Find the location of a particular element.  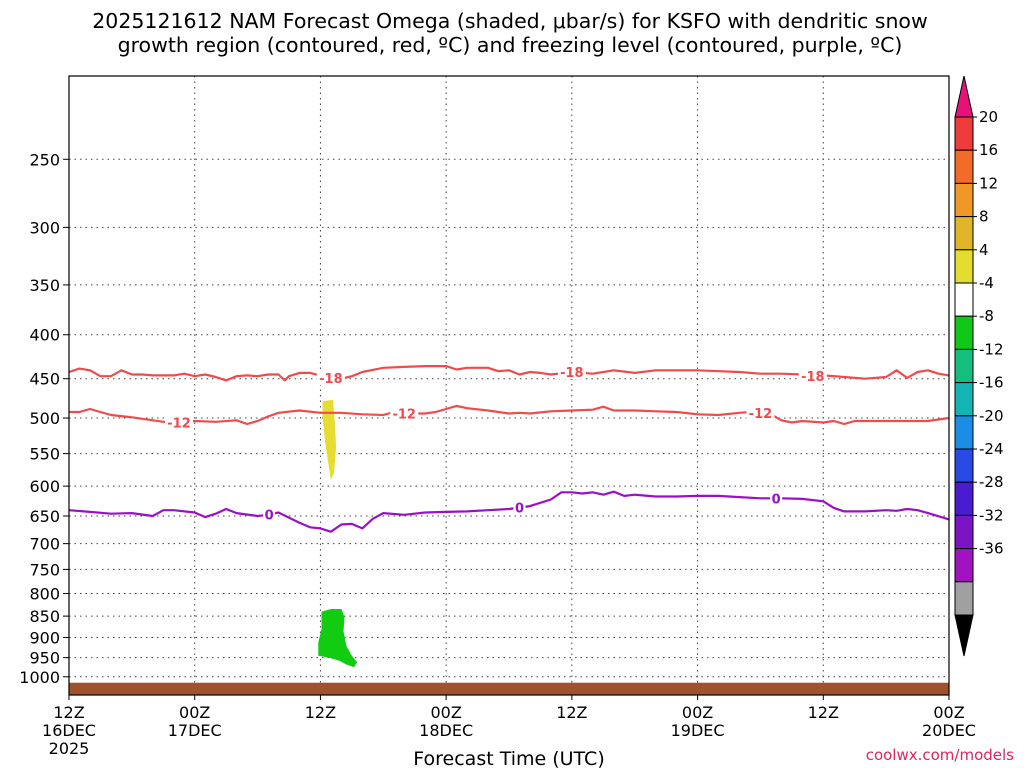

y-tick-label: 900 is located at coordinates (44, 637).